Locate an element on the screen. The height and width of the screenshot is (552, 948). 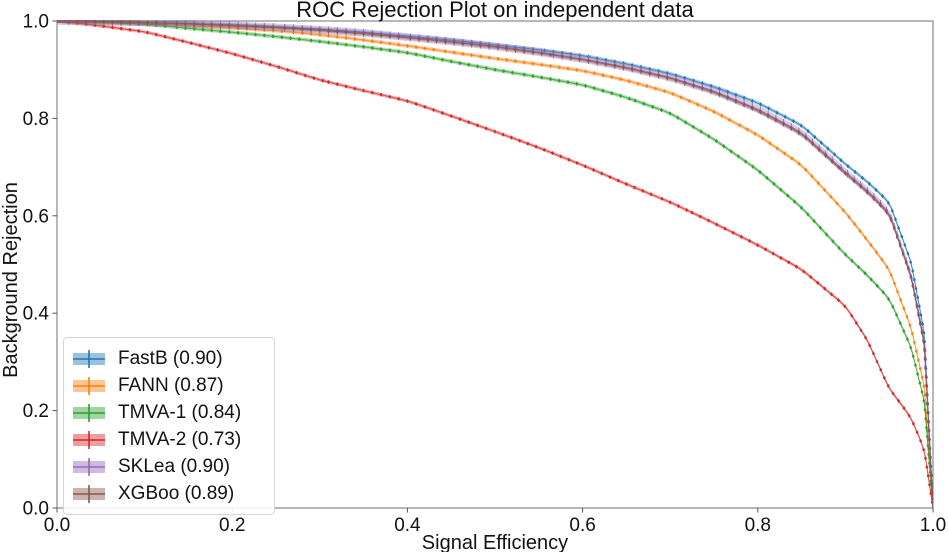
x-axis-label: Signal Efficiency is located at coordinates (495, 542).